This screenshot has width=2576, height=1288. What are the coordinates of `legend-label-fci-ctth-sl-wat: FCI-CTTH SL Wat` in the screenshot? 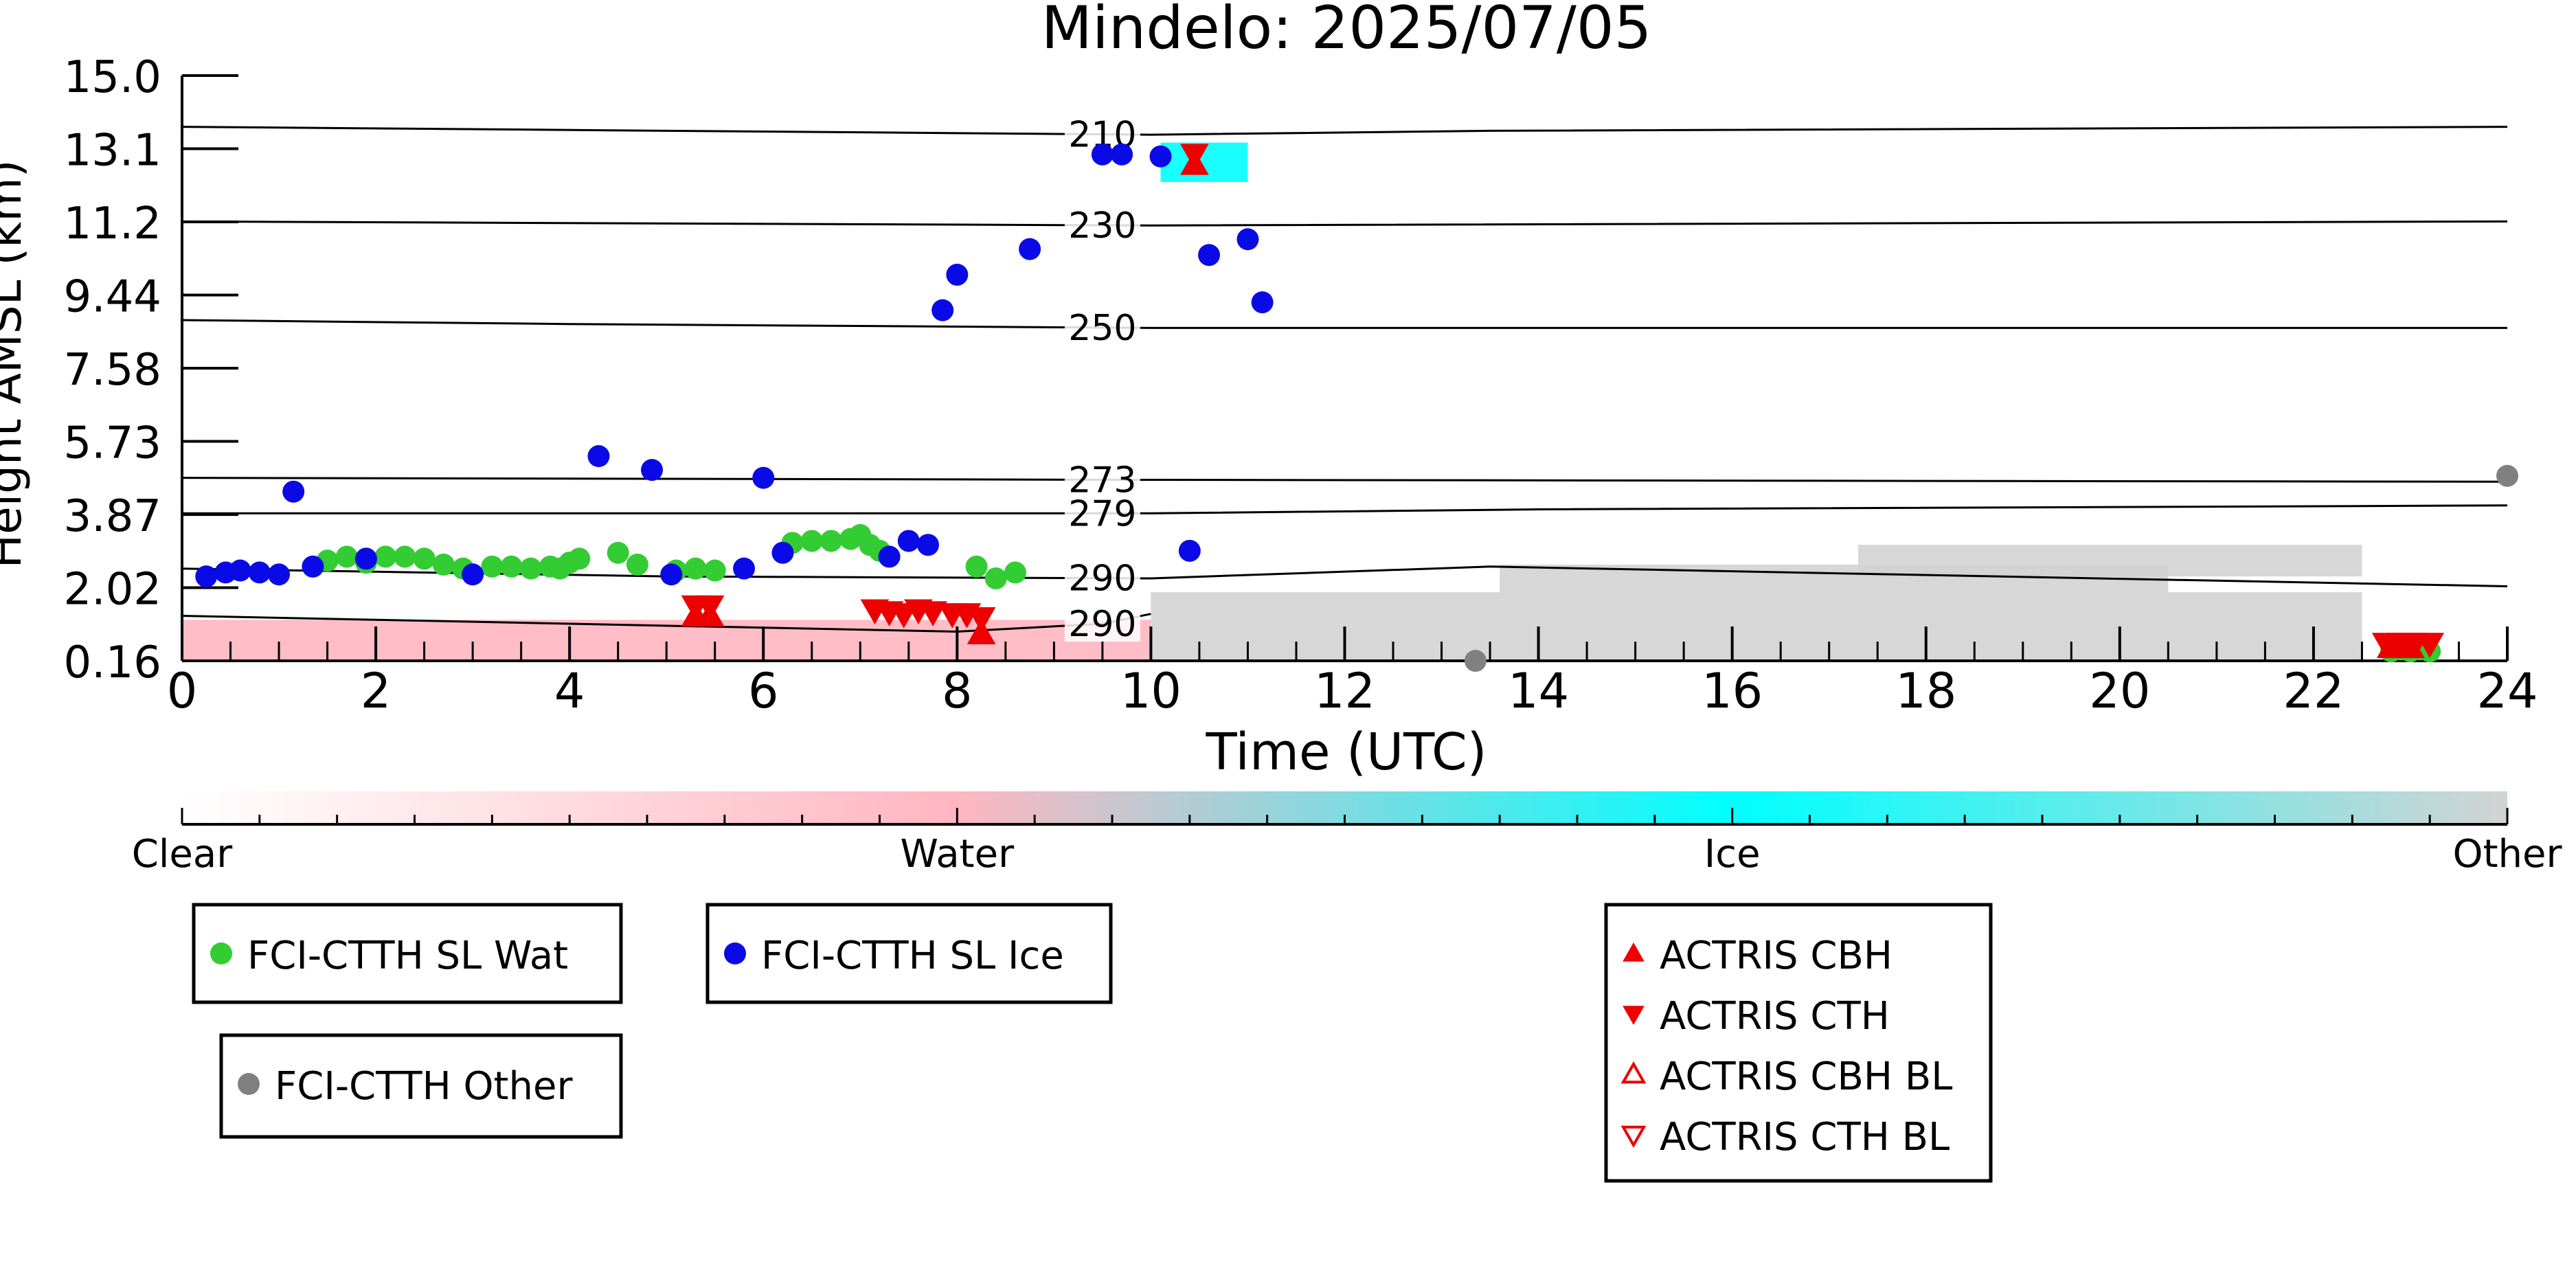 It's located at (407, 956).